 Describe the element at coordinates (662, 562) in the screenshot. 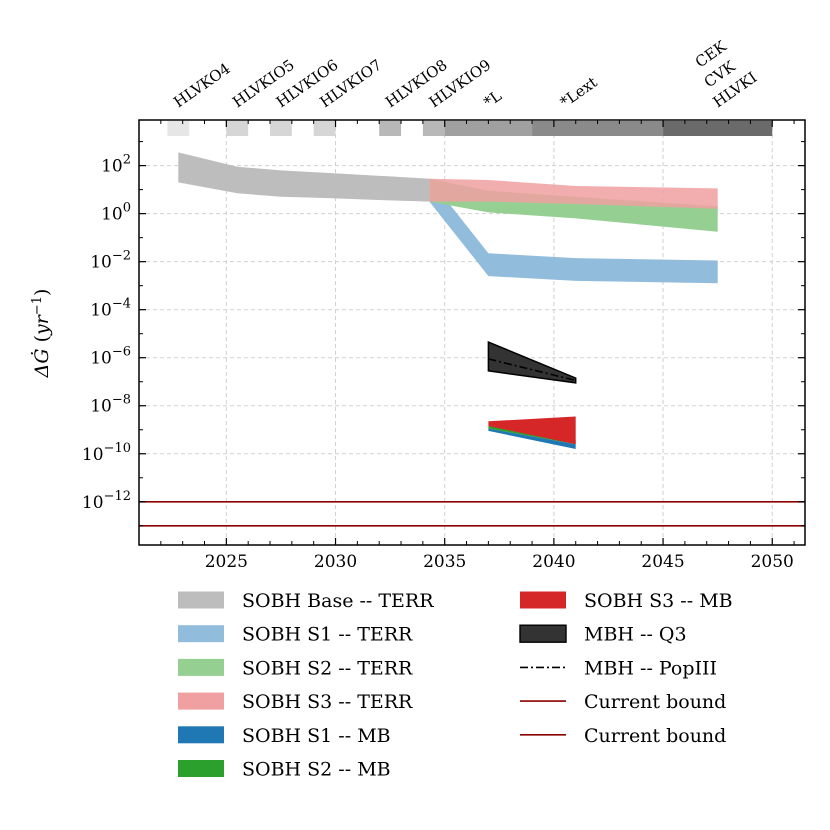

I see `x-tick-label: 2045` at that location.